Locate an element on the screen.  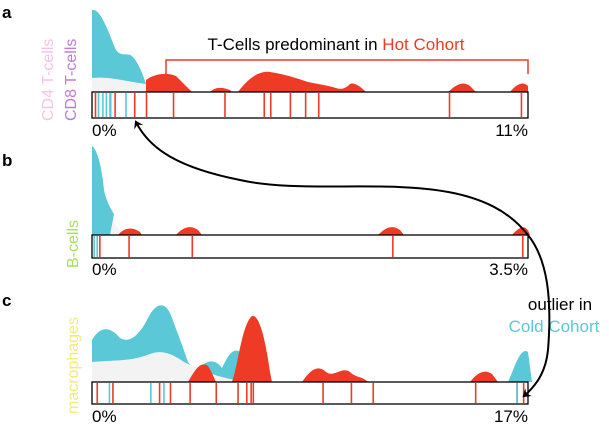
outlier-annotation-line2: Cold Cohort is located at coordinates (554, 326).